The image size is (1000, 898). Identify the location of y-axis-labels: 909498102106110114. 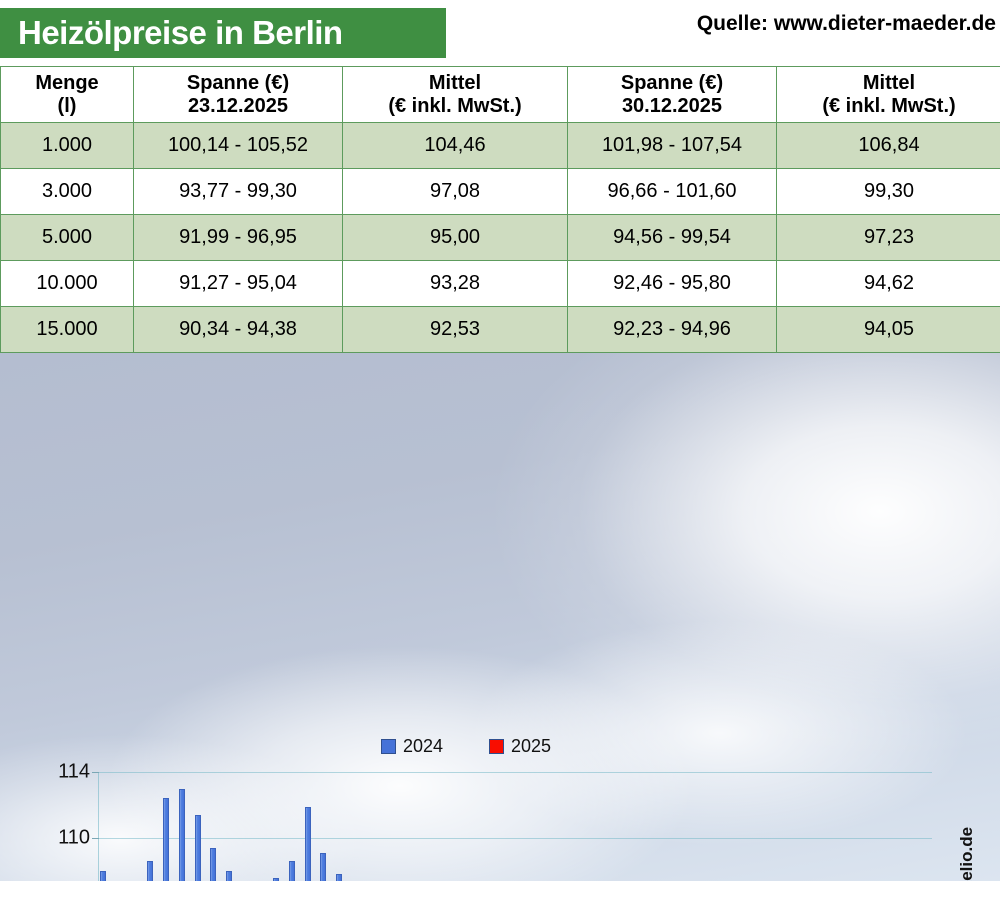
(57, 617).